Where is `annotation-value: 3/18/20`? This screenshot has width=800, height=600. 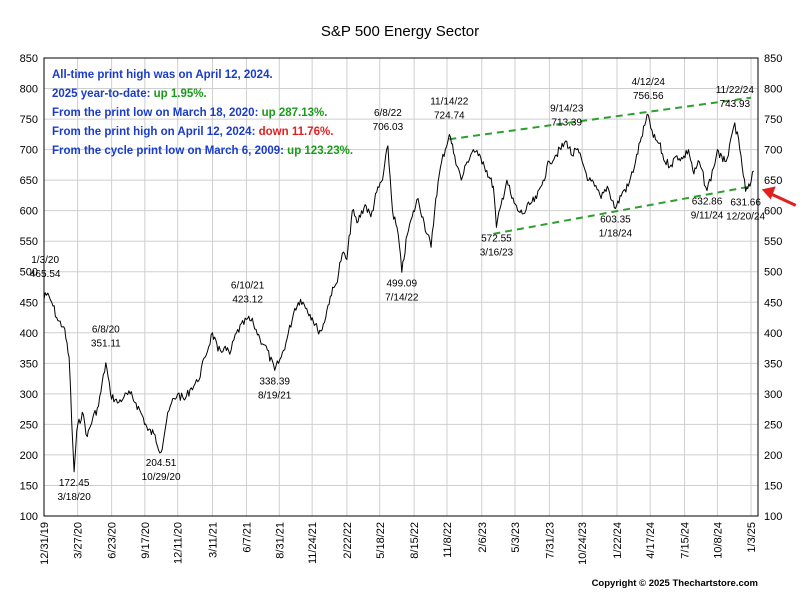 annotation-value: 3/18/20 is located at coordinates (74, 497).